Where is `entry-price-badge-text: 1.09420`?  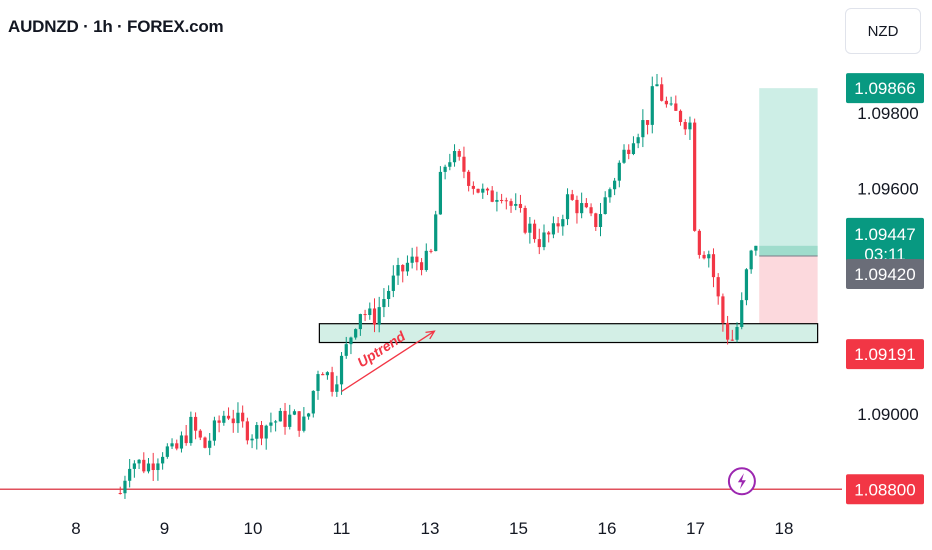 entry-price-badge-text: 1.09420 is located at coordinates (884, 274).